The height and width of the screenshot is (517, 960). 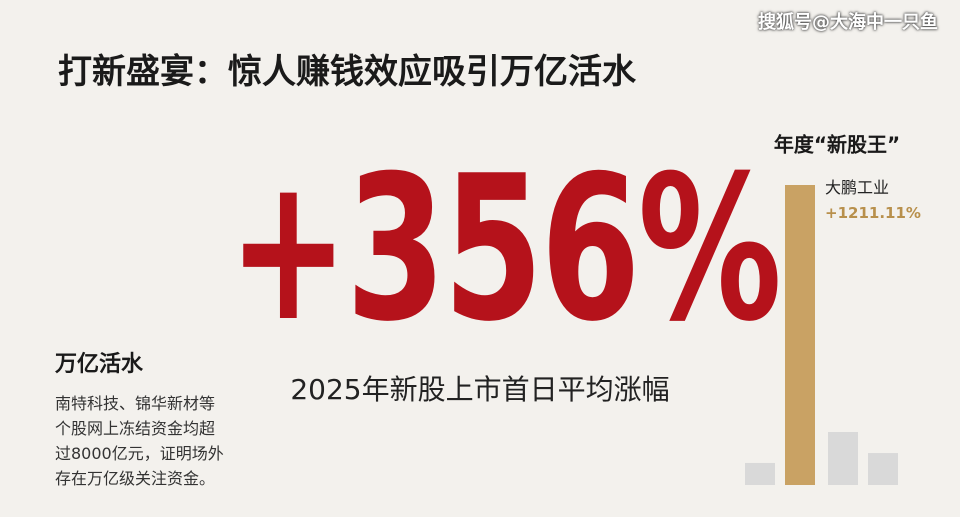 What do you see at coordinates (857, 187) in the screenshot?
I see `bar-label: 大鹏工业` at bounding box center [857, 187].